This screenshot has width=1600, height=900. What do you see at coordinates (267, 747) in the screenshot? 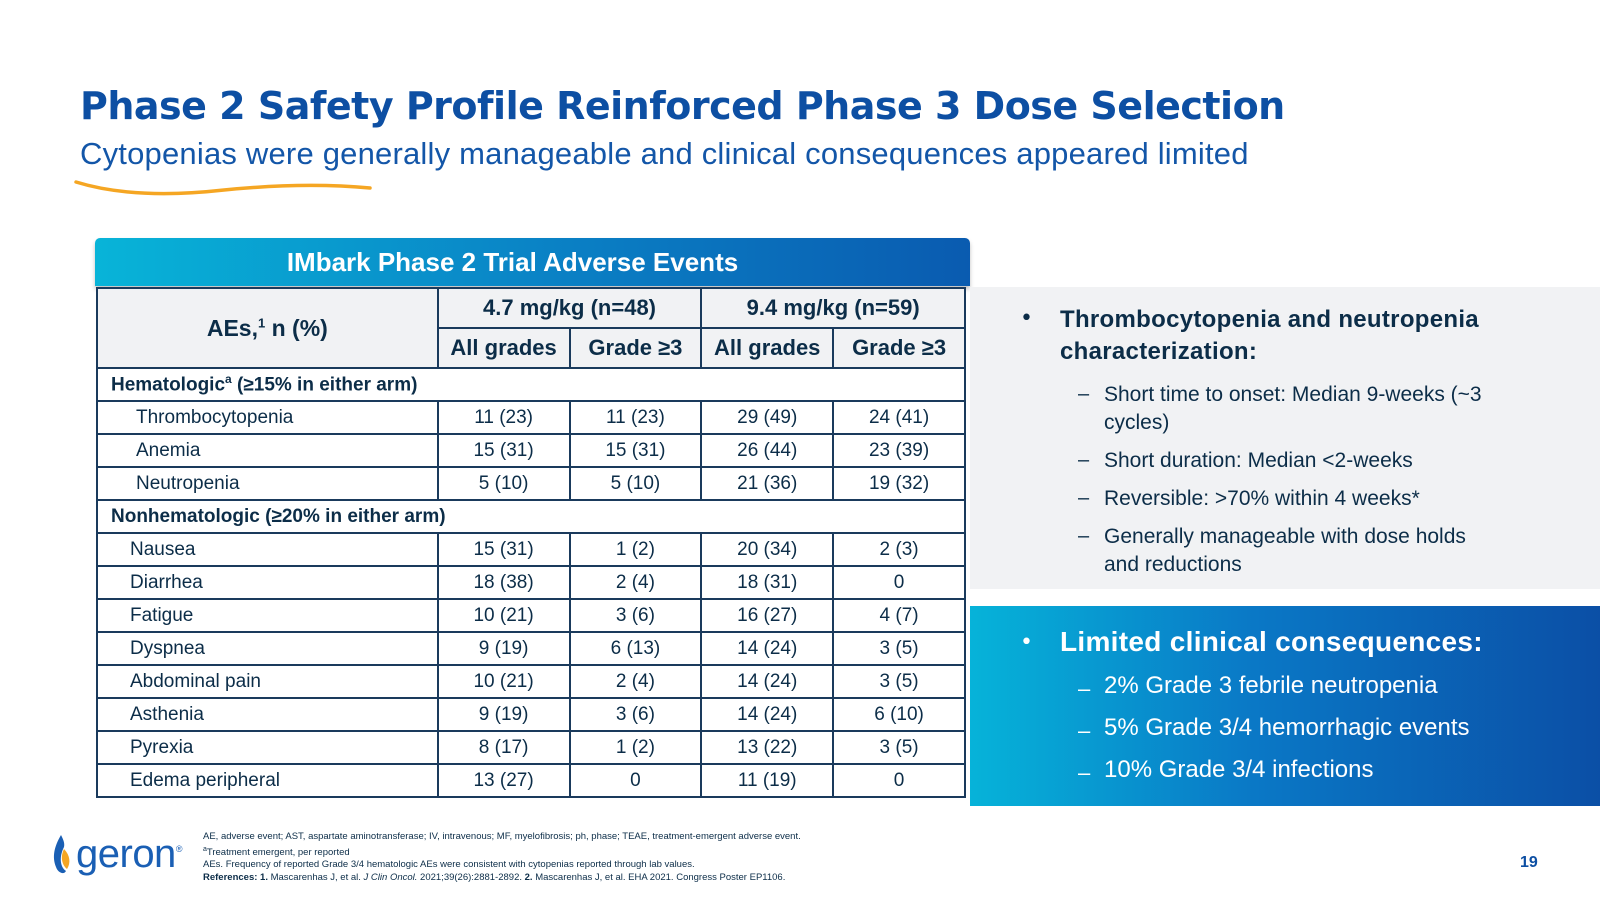
I see `row-label: Pyrexia` at bounding box center [267, 747].